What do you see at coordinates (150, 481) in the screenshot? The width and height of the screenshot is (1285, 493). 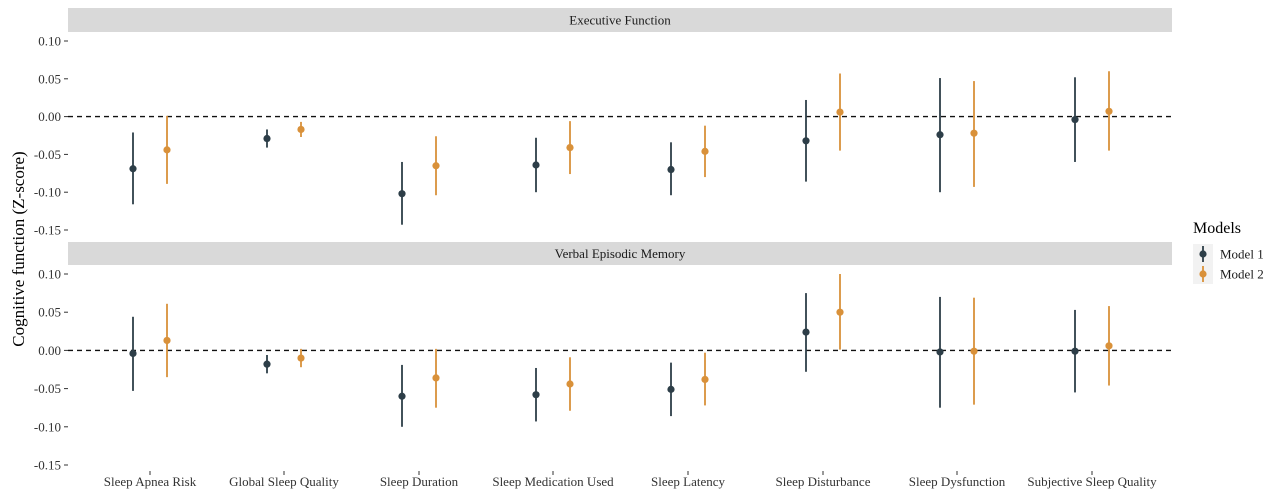 I see `x-tick-label: Sleep Apnea Risk` at bounding box center [150, 481].